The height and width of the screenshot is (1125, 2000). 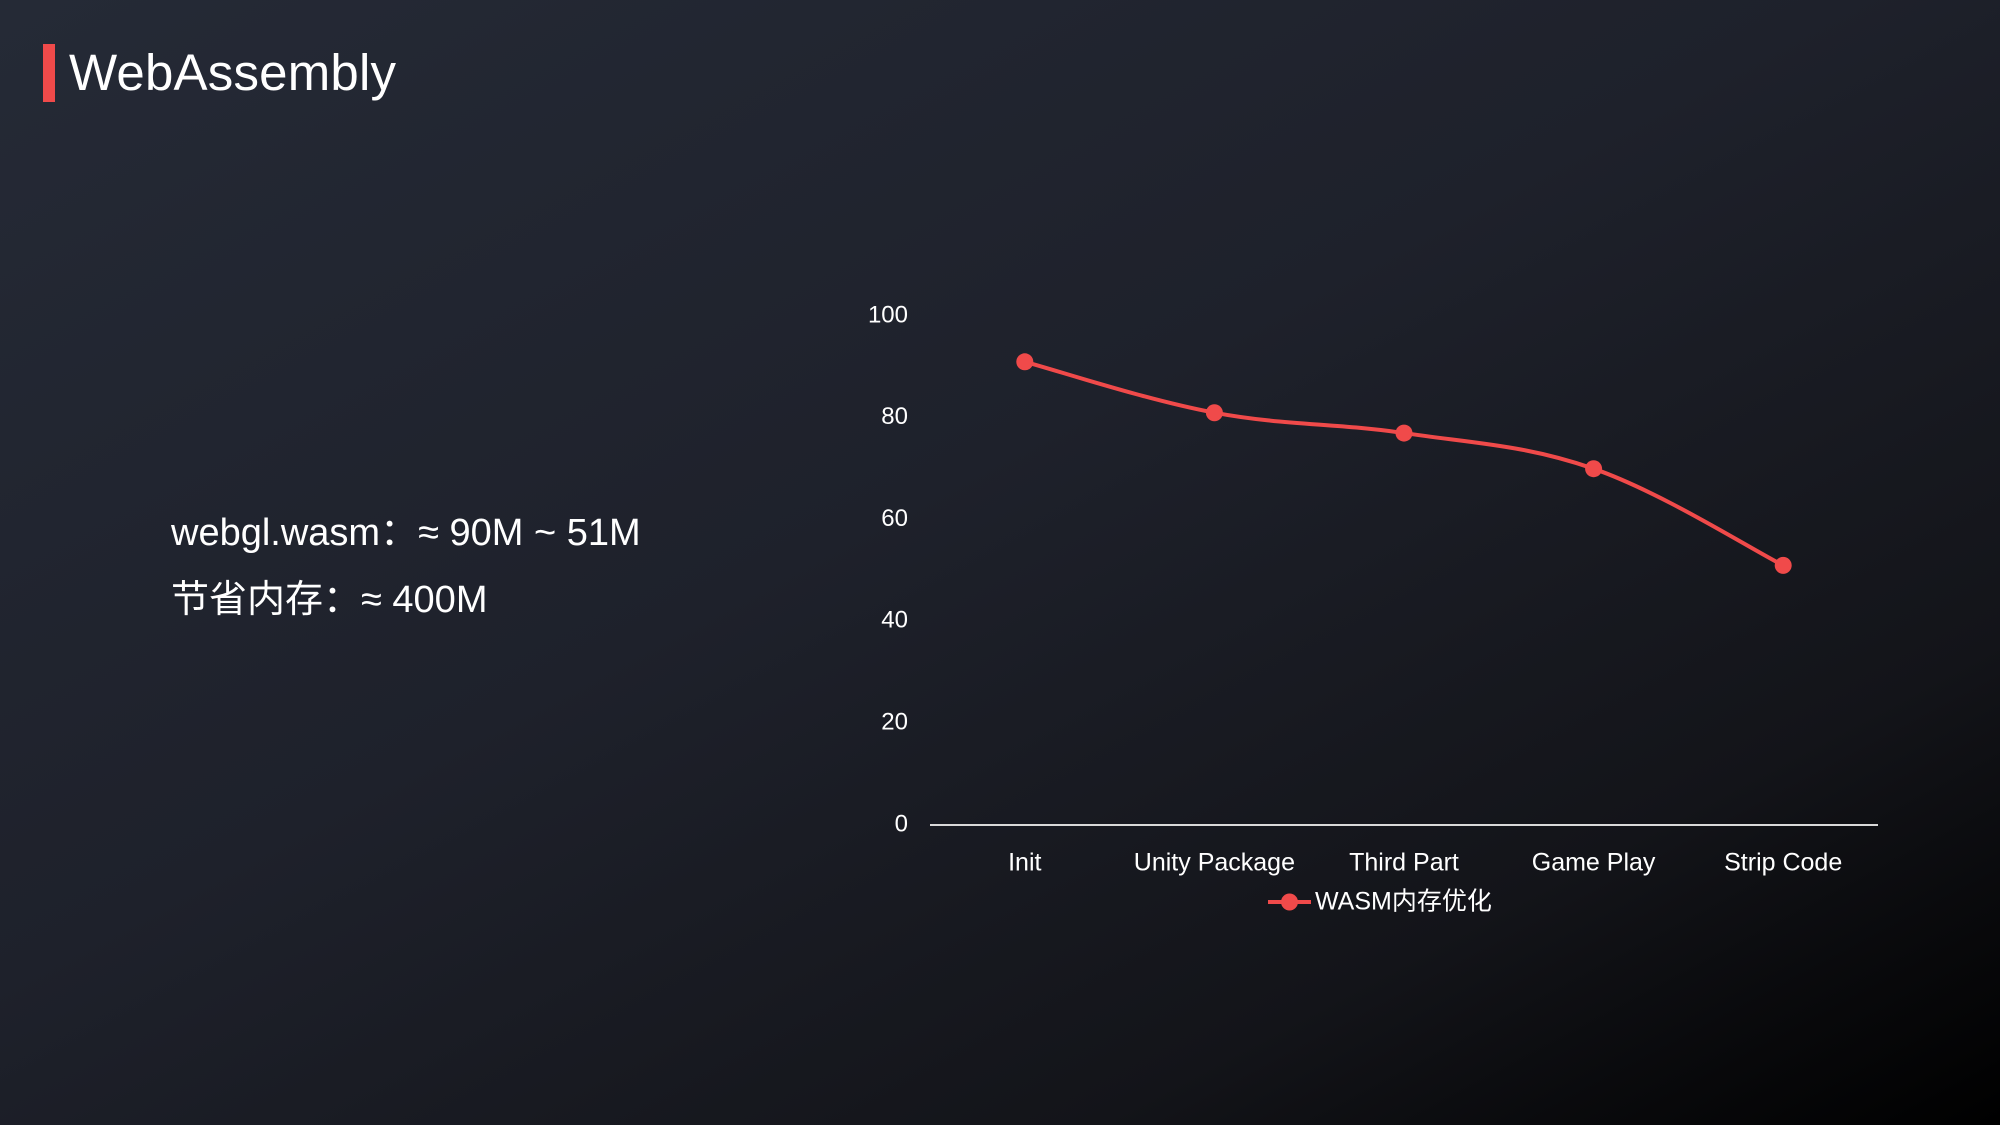 I want to click on slide-title: WebAssembly, so click(x=219, y=73).